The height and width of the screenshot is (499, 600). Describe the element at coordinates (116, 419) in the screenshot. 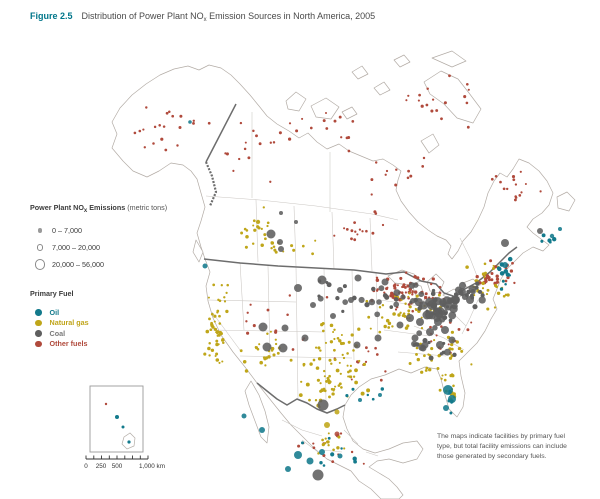

I see `hawaii-inset` at that location.